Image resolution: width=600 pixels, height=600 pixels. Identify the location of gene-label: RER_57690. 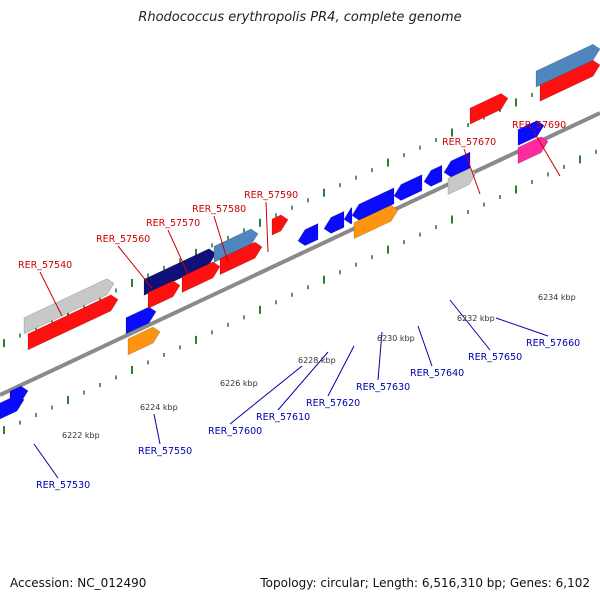
(539, 125).